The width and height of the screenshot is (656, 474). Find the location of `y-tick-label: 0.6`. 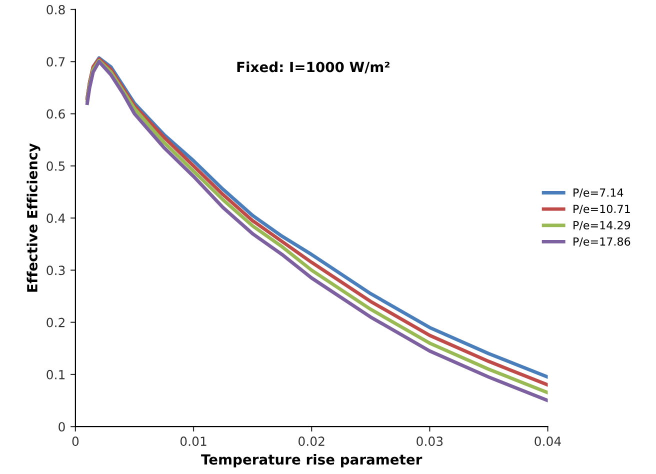

y-tick-label: 0.6 is located at coordinates (55, 114).